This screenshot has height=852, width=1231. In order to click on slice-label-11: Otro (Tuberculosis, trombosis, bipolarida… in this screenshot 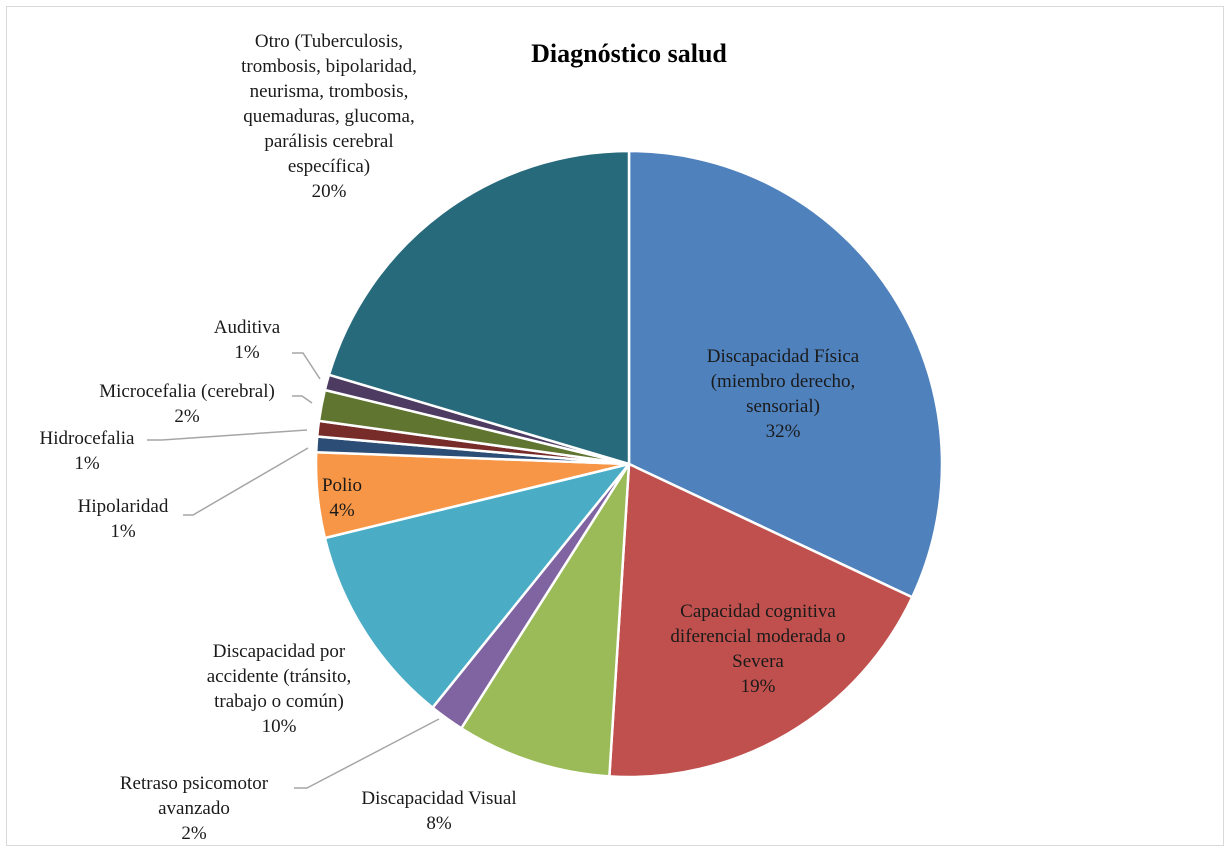, I will do `click(329, 116)`.